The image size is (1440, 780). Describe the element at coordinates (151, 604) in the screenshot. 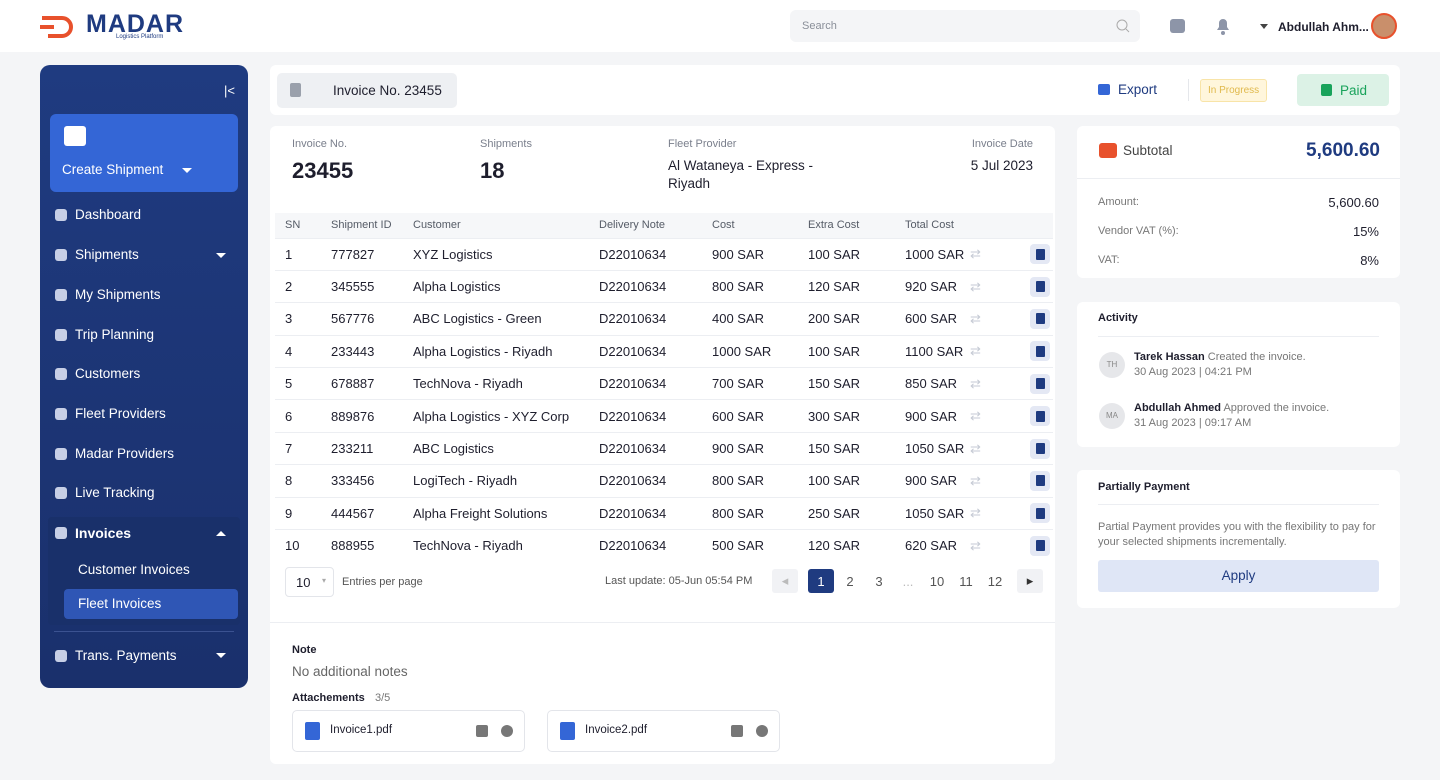

I see `sub-nav-active: Fleet Invoices` at that location.